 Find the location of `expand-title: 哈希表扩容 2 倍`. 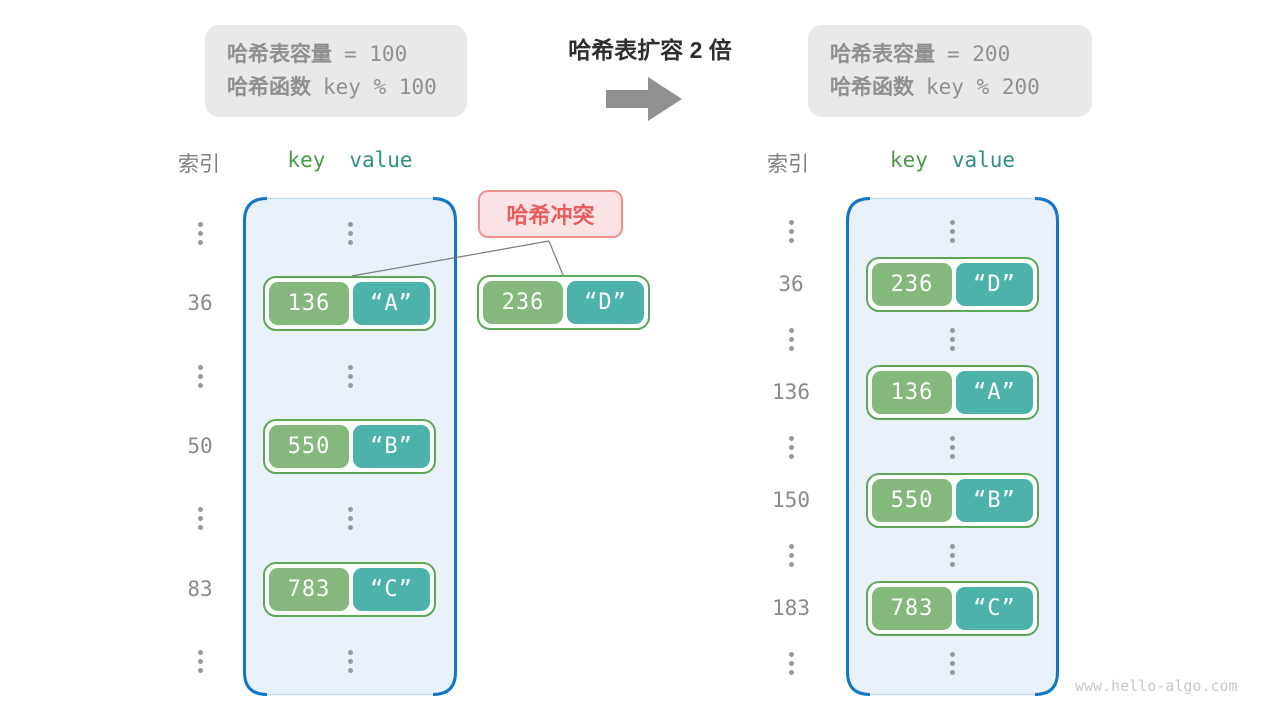

expand-title: 哈希表扩容 2 倍 is located at coordinates (650, 50).